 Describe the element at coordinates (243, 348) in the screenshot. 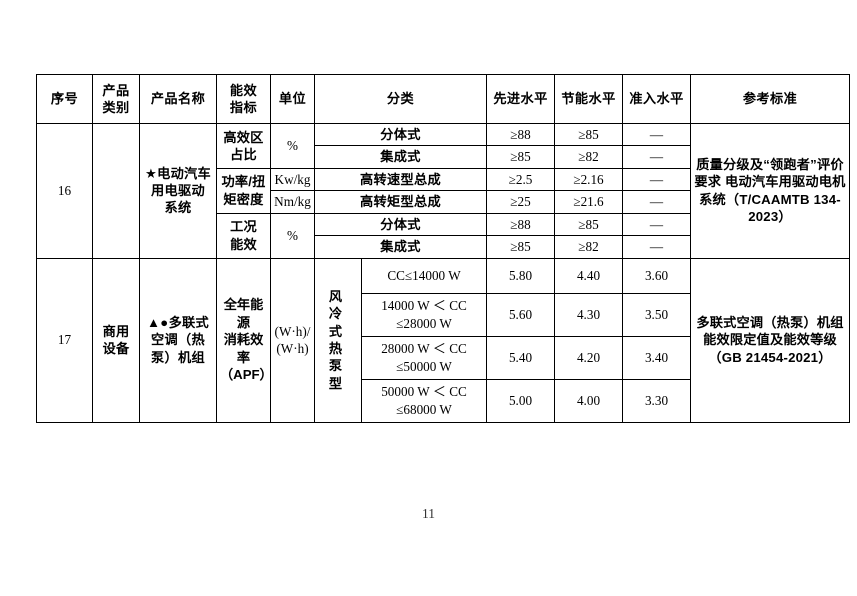

I see `indicator-line-2: 消耗效率` at that location.